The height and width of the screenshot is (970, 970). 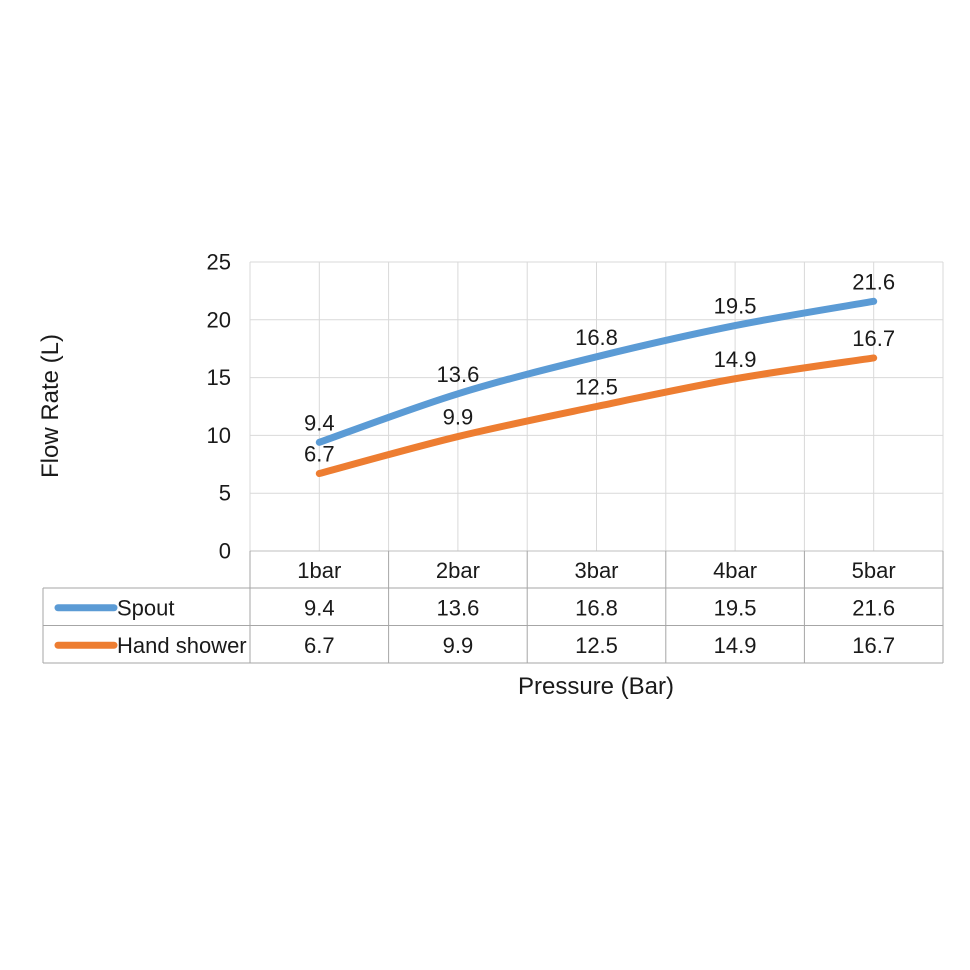 What do you see at coordinates (457, 607) in the screenshot?
I see `table-cell-value: 13.6` at bounding box center [457, 607].